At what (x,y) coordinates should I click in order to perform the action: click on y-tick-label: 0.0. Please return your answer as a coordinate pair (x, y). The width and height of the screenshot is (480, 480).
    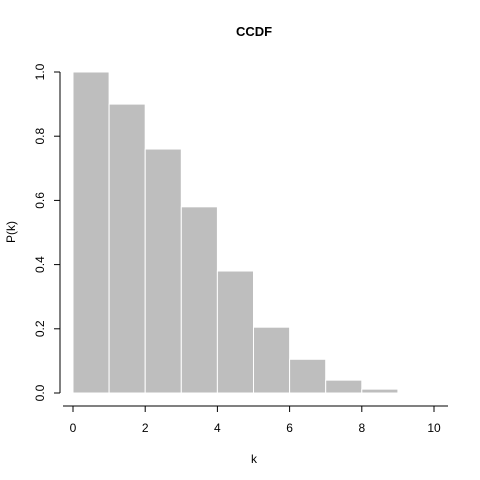
    Looking at the image, I should click on (40, 392).